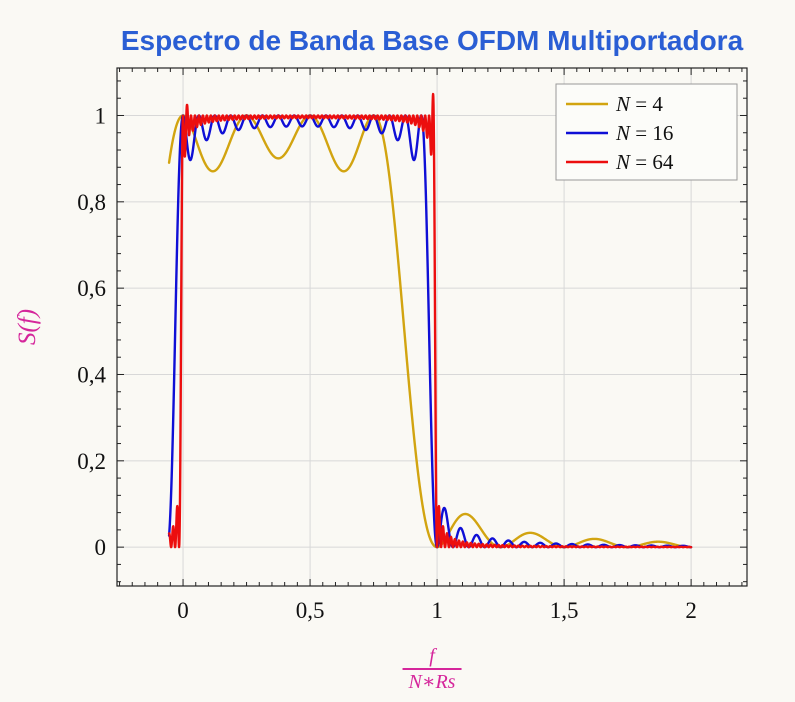 The height and width of the screenshot is (702, 795). What do you see at coordinates (101, 115) in the screenshot?
I see `y-tick-label: 1` at bounding box center [101, 115].